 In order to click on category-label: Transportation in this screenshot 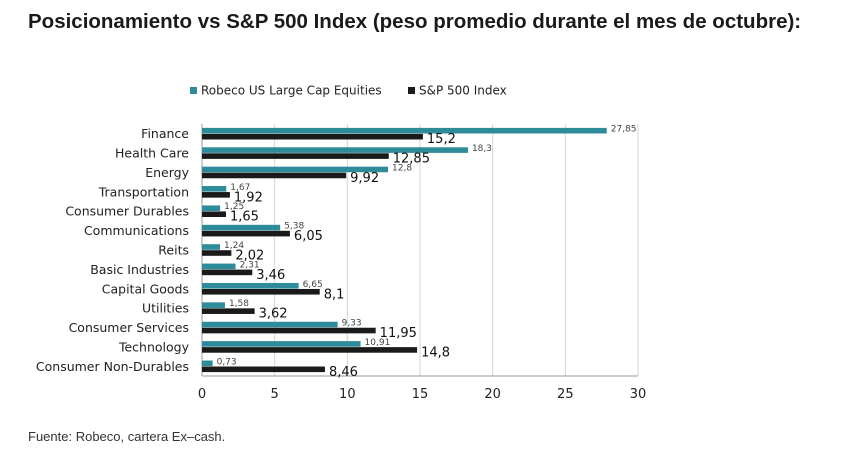, I will do `click(143, 191)`.